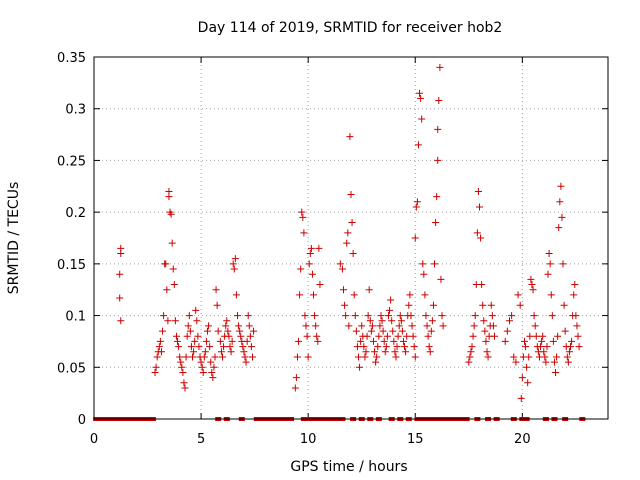  What do you see at coordinates (71, 368) in the screenshot?
I see `y-tick-label: 0.05` at bounding box center [71, 368].